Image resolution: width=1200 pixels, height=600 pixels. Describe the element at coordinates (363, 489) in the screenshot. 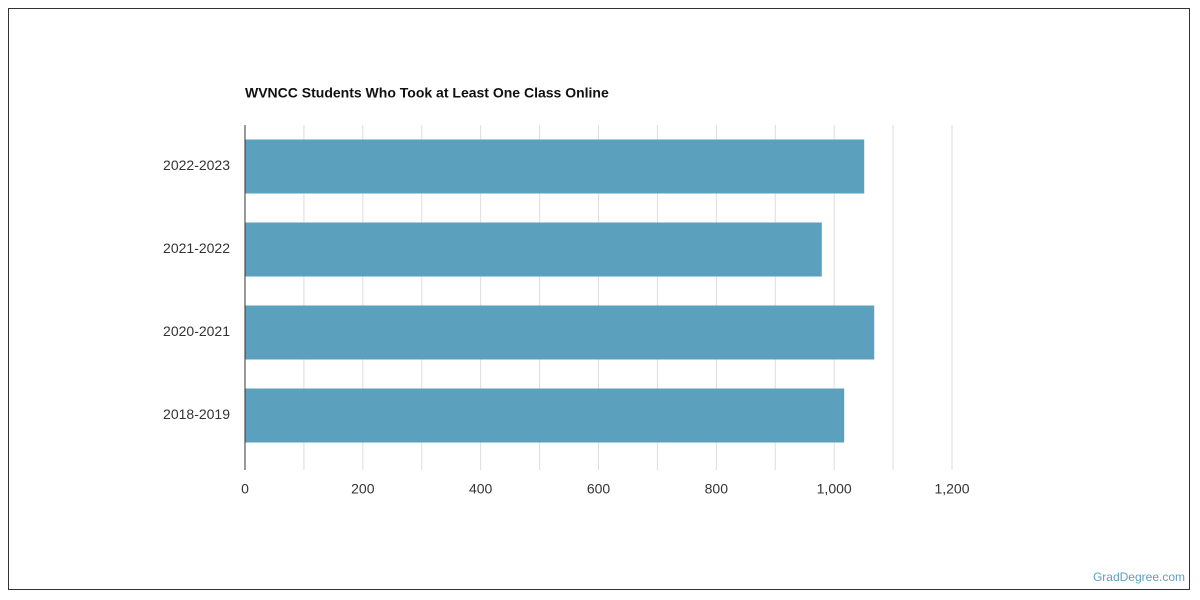

I see `x-tick-label: 200` at that location.